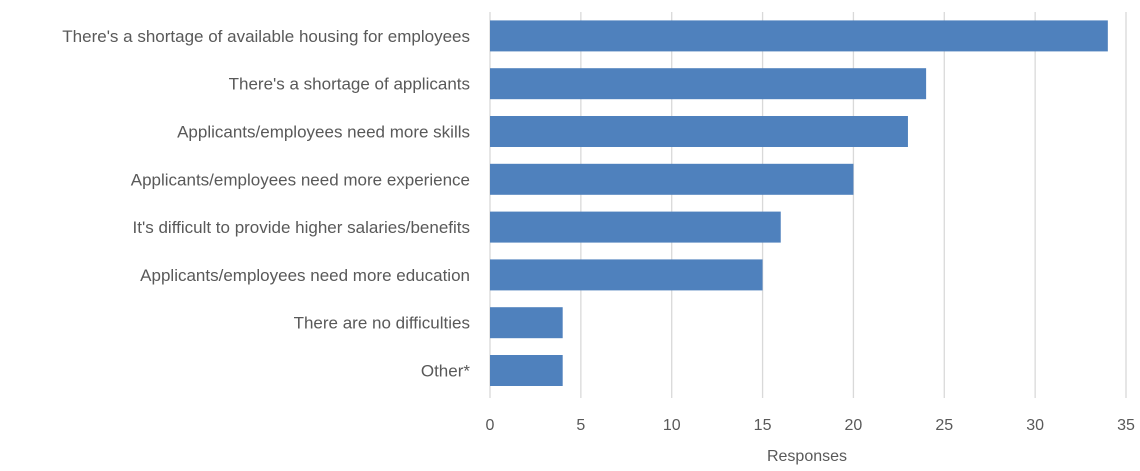  Describe the element at coordinates (807, 456) in the screenshot. I see `x-axis-title: Responses` at that location.